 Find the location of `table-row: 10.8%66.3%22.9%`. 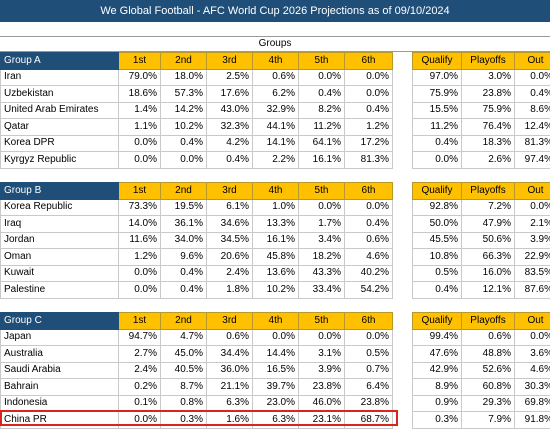

table-row: 10.8%66.3%22.9% is located at coordinates (481, 257).